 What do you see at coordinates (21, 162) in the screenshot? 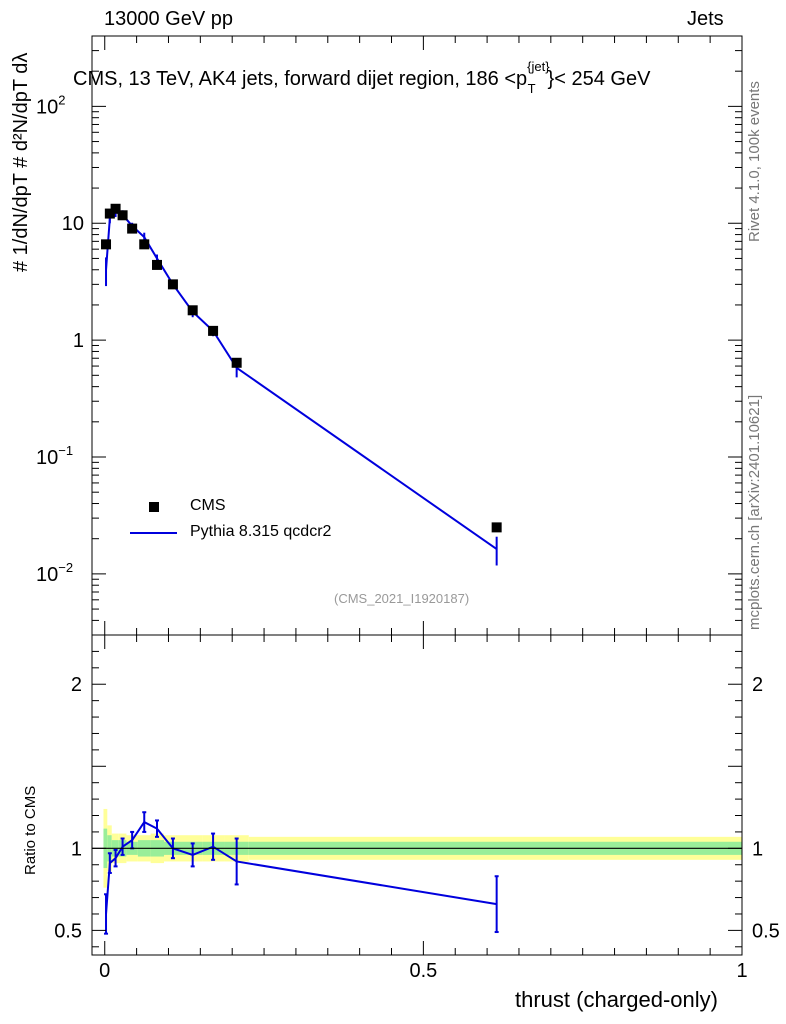
I see `main-y-axis-label: # 1/dN/dpT # d²N/dpT dλ` at bounding box center [21, 162].